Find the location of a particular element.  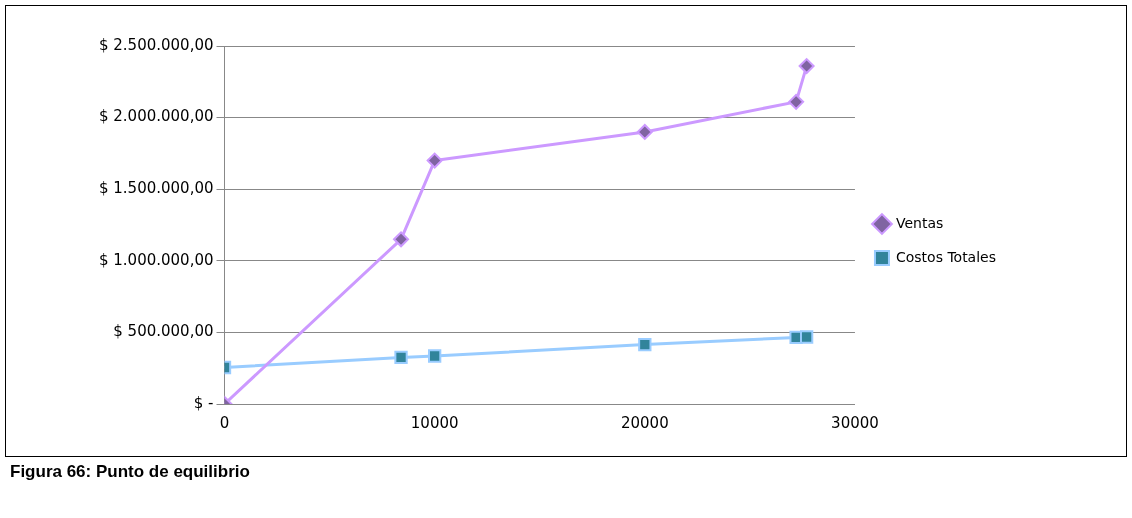

x-tick-label: 10000 is located at coordinates (434, 422).